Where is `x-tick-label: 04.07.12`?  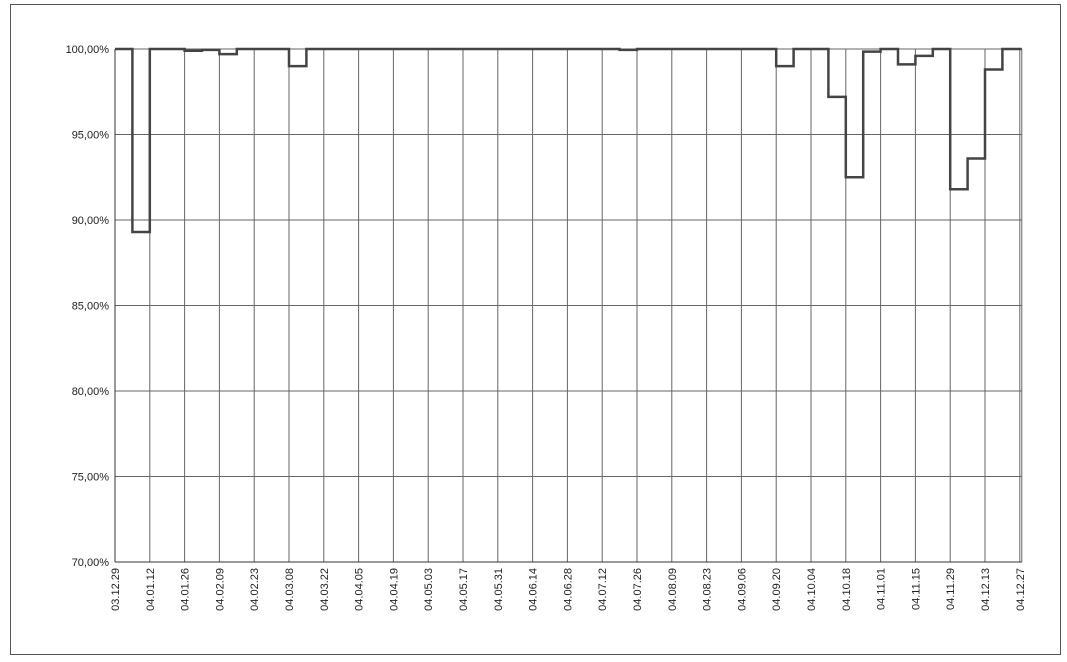
x-tick-label: 04.07.12 is located at coordinates (603, 589).